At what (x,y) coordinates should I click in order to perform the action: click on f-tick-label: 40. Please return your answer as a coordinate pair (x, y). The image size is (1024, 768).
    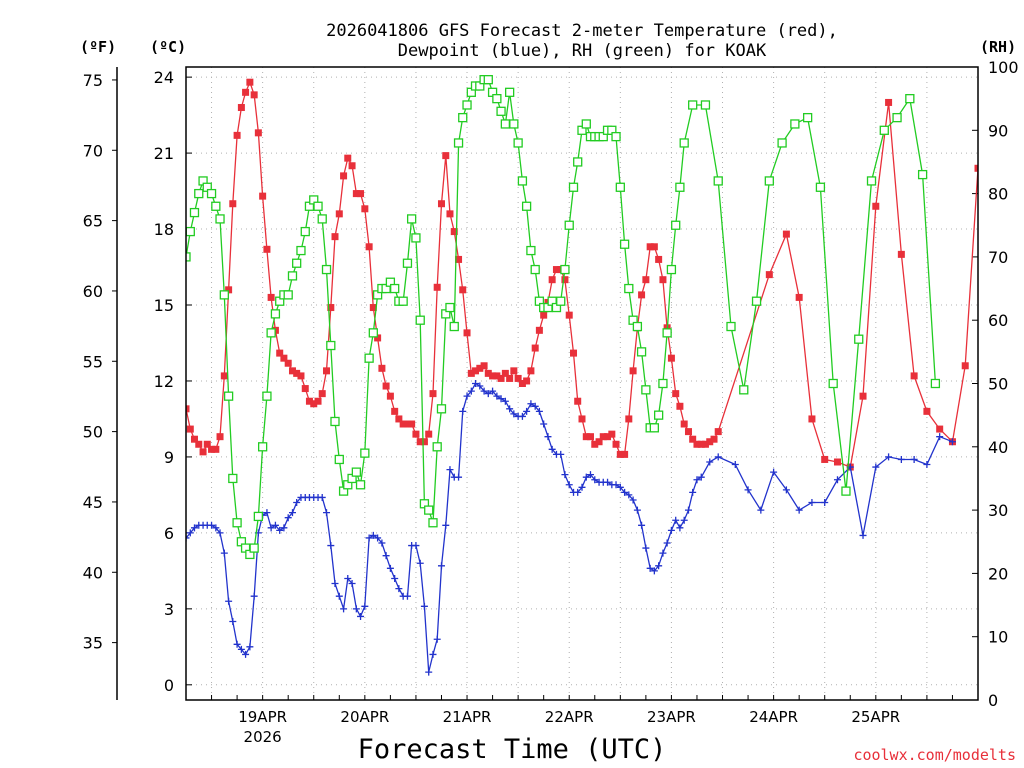
    Looking at the image, I should click on (93, 572).